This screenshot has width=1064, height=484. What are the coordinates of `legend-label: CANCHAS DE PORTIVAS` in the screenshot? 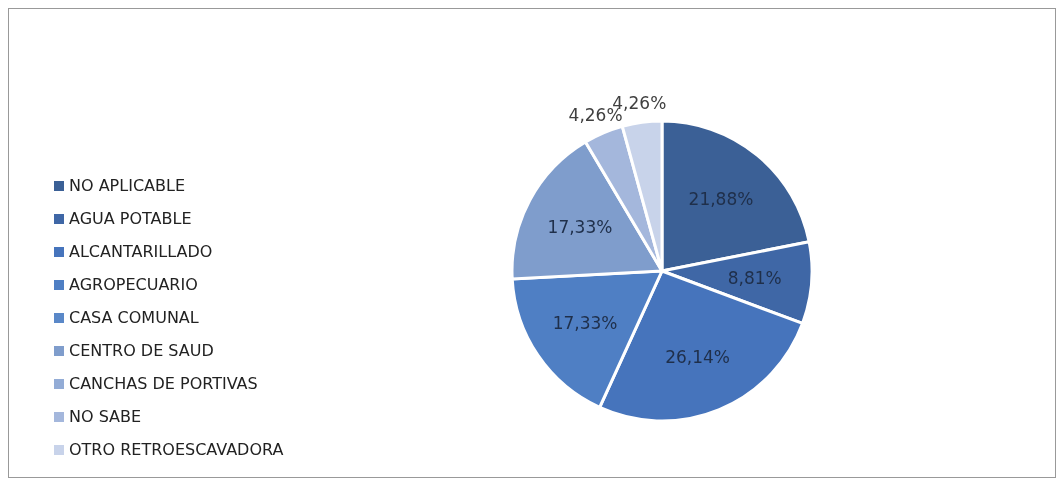 It's located at (163, 383).